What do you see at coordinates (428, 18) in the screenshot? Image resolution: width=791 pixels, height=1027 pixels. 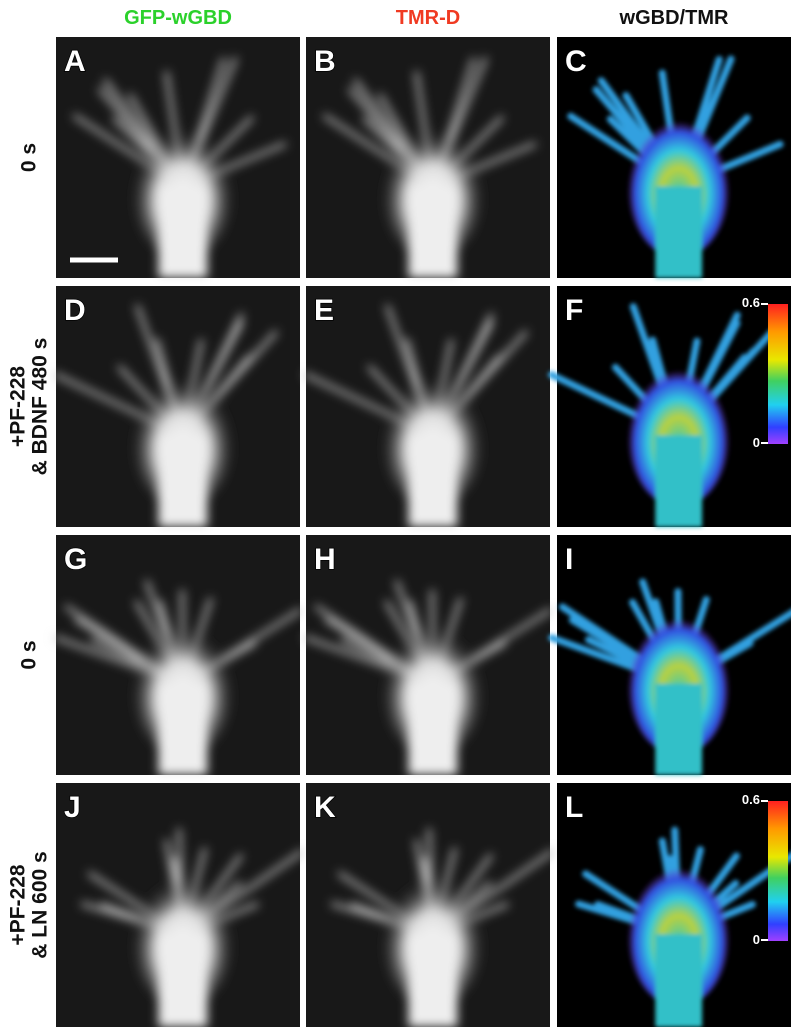 I see `column-title: TMR-D` at bounding box center [428, 18].